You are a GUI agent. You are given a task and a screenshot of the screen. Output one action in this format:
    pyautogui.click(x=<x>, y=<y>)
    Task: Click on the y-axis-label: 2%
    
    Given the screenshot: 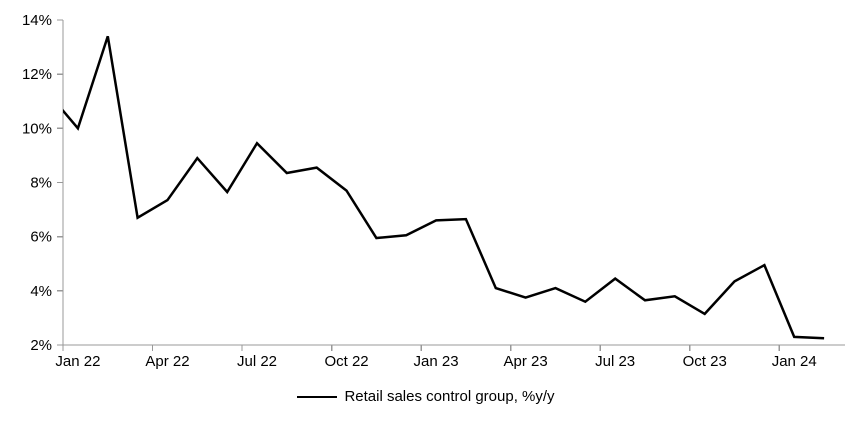 What is the action you would take?
    pyautogui.click(x=41, y=345)
    